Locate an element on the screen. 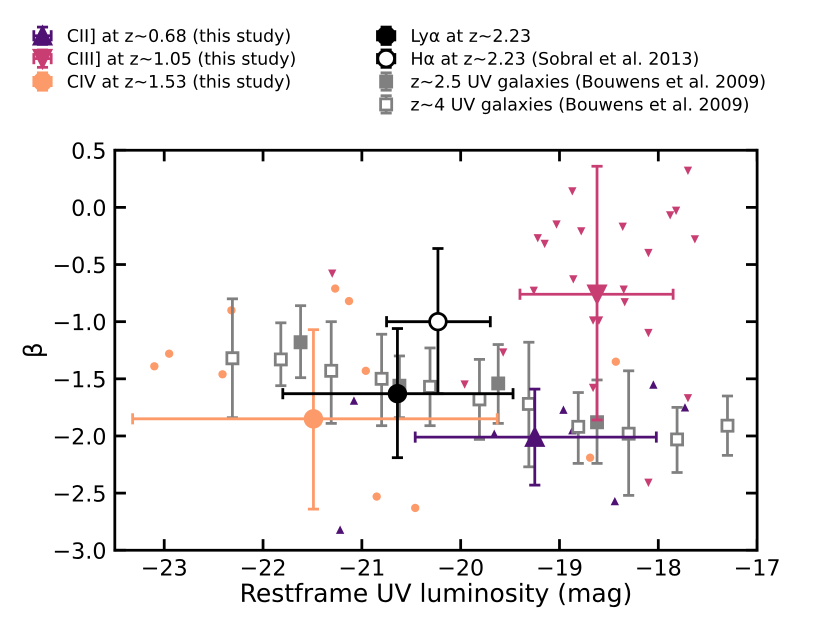 This screenshot has height=626, width=832. x-tick-label: −18 is located at coordinates (658, 567).